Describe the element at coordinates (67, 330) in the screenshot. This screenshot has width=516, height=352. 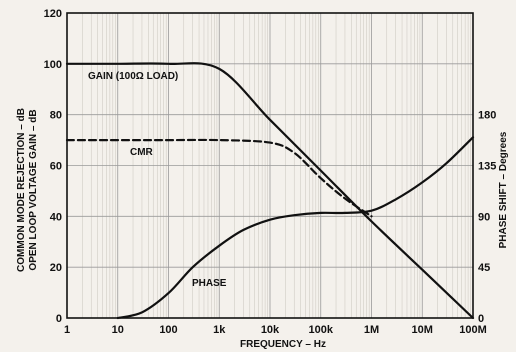
I see `x-tick-label: 1` at that location.